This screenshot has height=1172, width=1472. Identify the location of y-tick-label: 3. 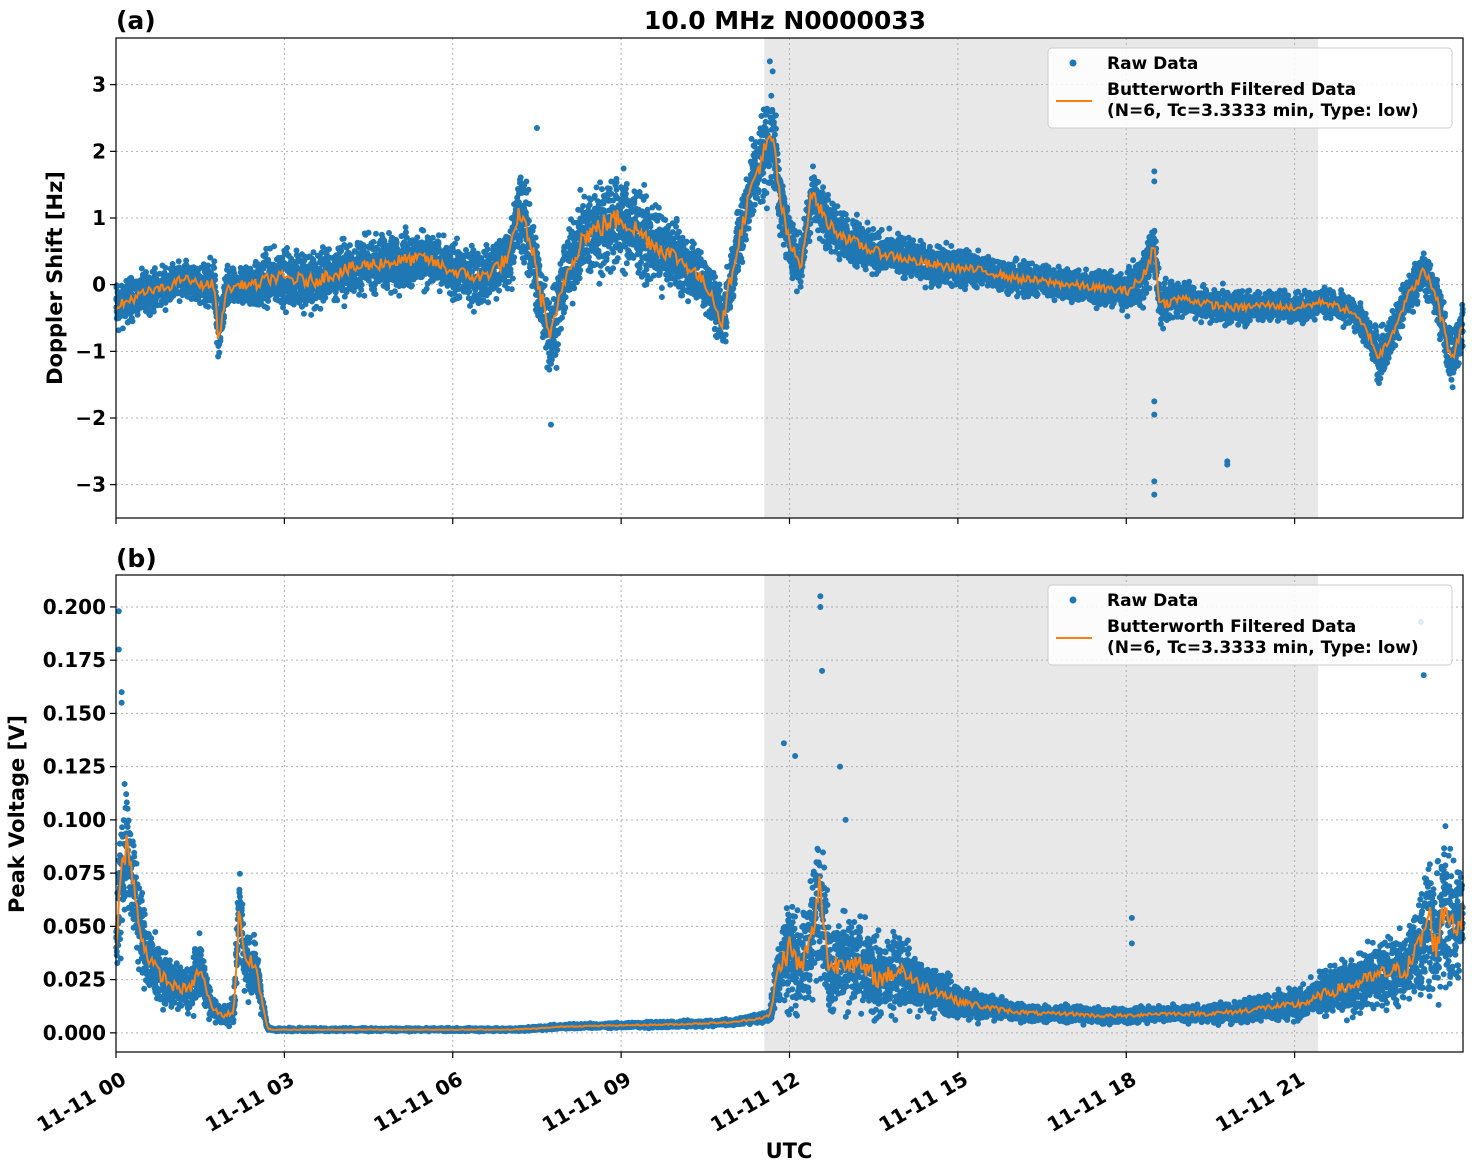
(99, 85).